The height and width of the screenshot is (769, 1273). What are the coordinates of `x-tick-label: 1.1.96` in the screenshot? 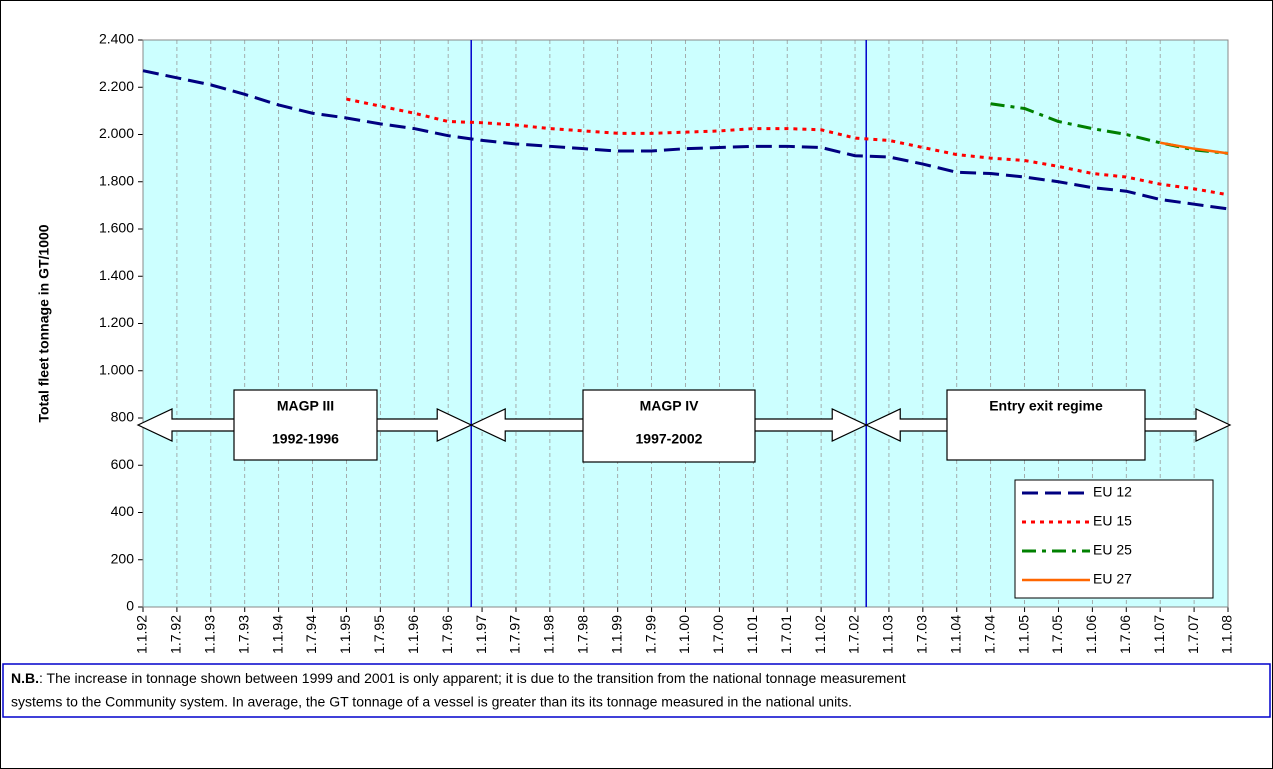 It's located at (413, 634).